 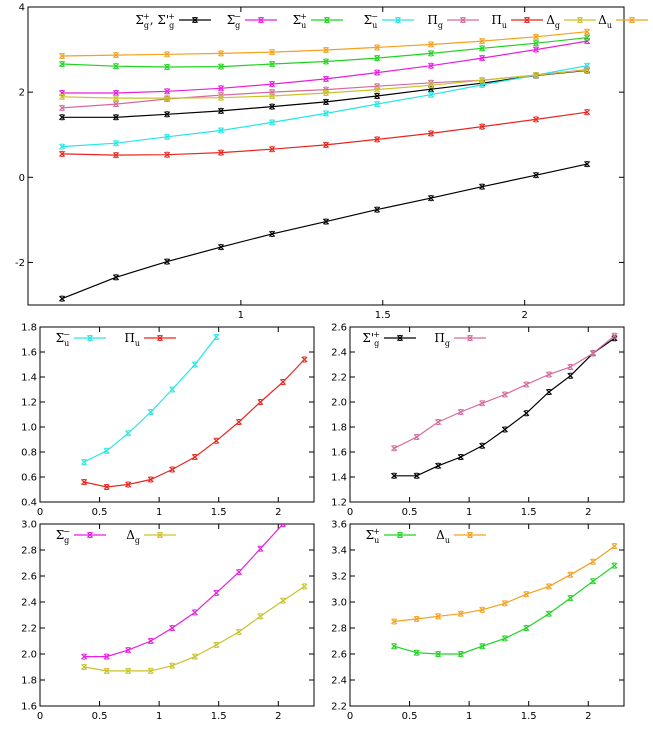 What do you see at coordinates (40, 512) in the screenshot?
I see `x-tick-label: 0` at bounding box center [40, 512].